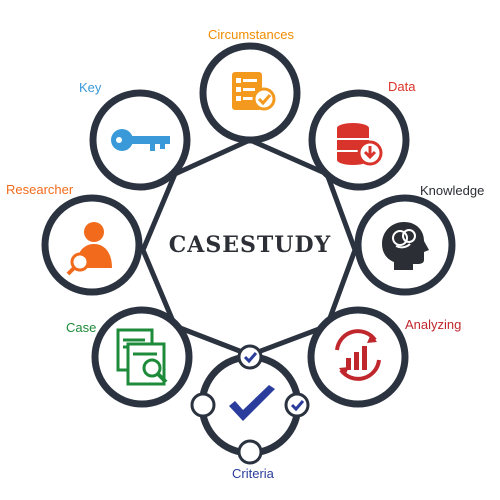 The width and height of the screenshot is (500, 500). Describe the element at coordinates (360, 144) in the screenshot. I see `database-download-icon` at that location.